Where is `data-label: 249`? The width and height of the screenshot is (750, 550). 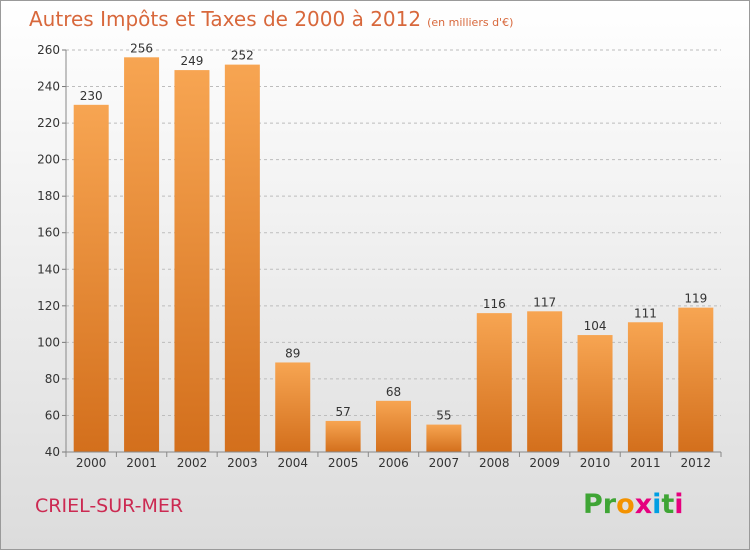 data-label: 249 is located at coordinates (192, 61).